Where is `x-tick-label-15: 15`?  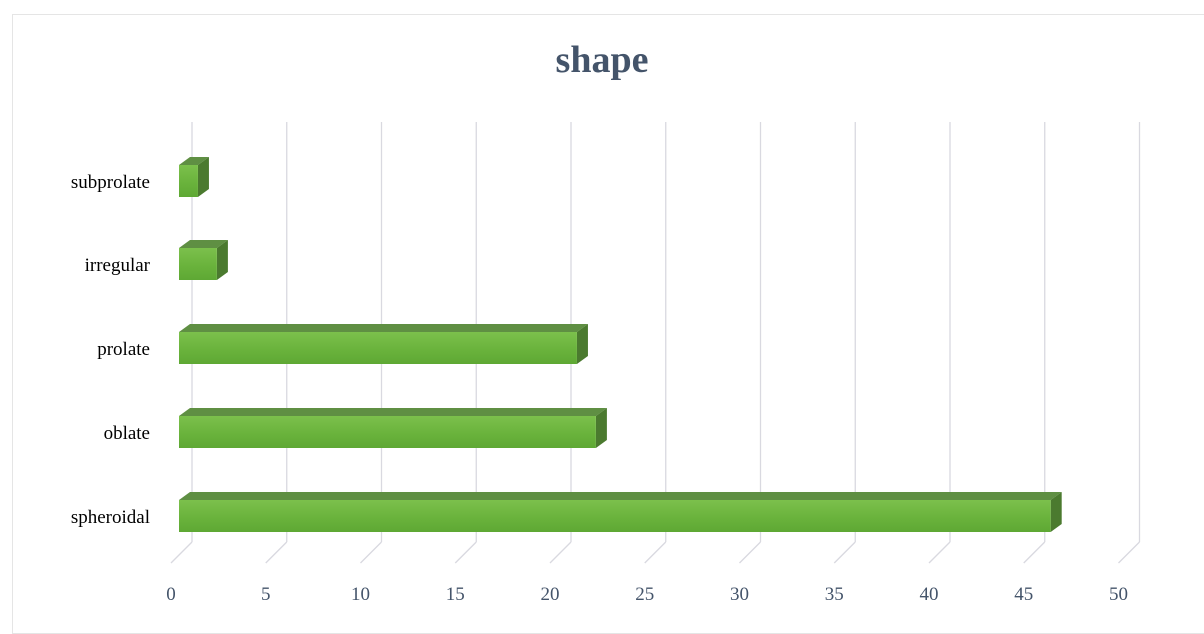 x-tick-label-15: 15 is located at coordinates (455, 594).